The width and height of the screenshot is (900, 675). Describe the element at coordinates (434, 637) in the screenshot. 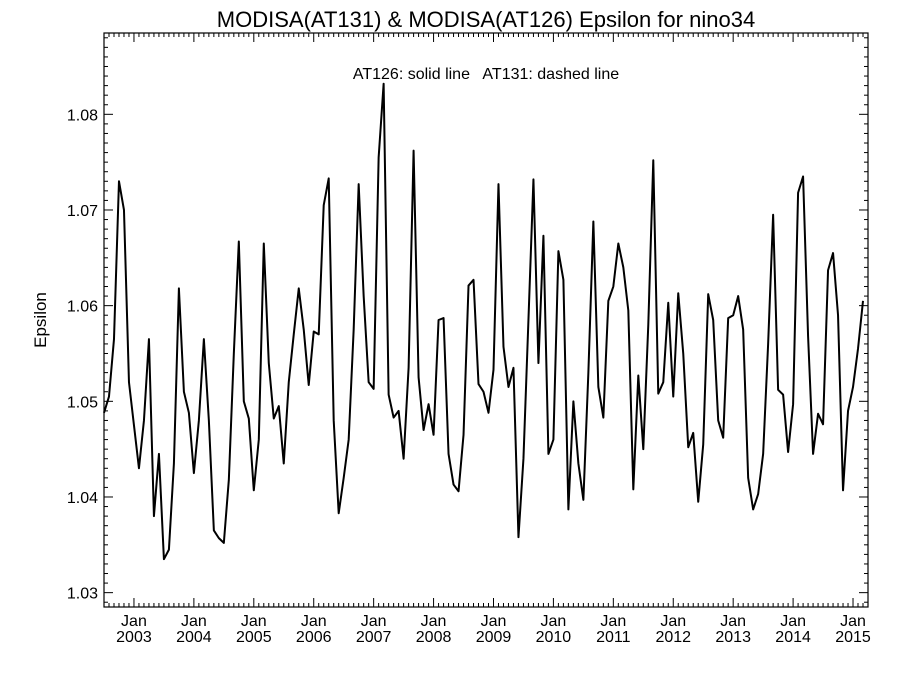

I see `x-tick-year-label: 2008` at that location.